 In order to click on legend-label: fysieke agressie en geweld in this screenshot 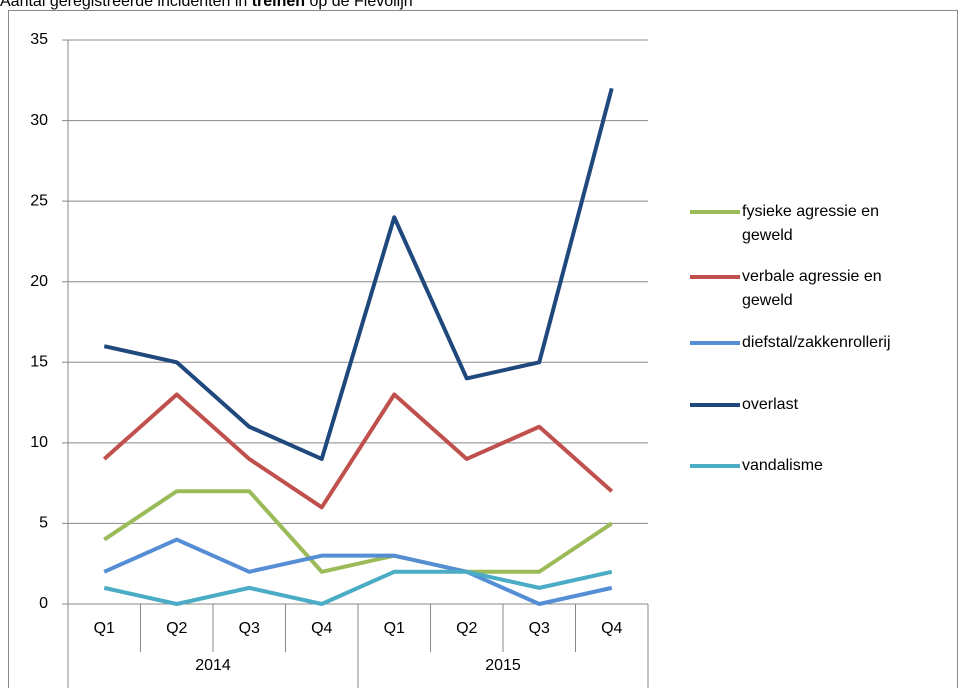, I will do `click(812, 223)`.